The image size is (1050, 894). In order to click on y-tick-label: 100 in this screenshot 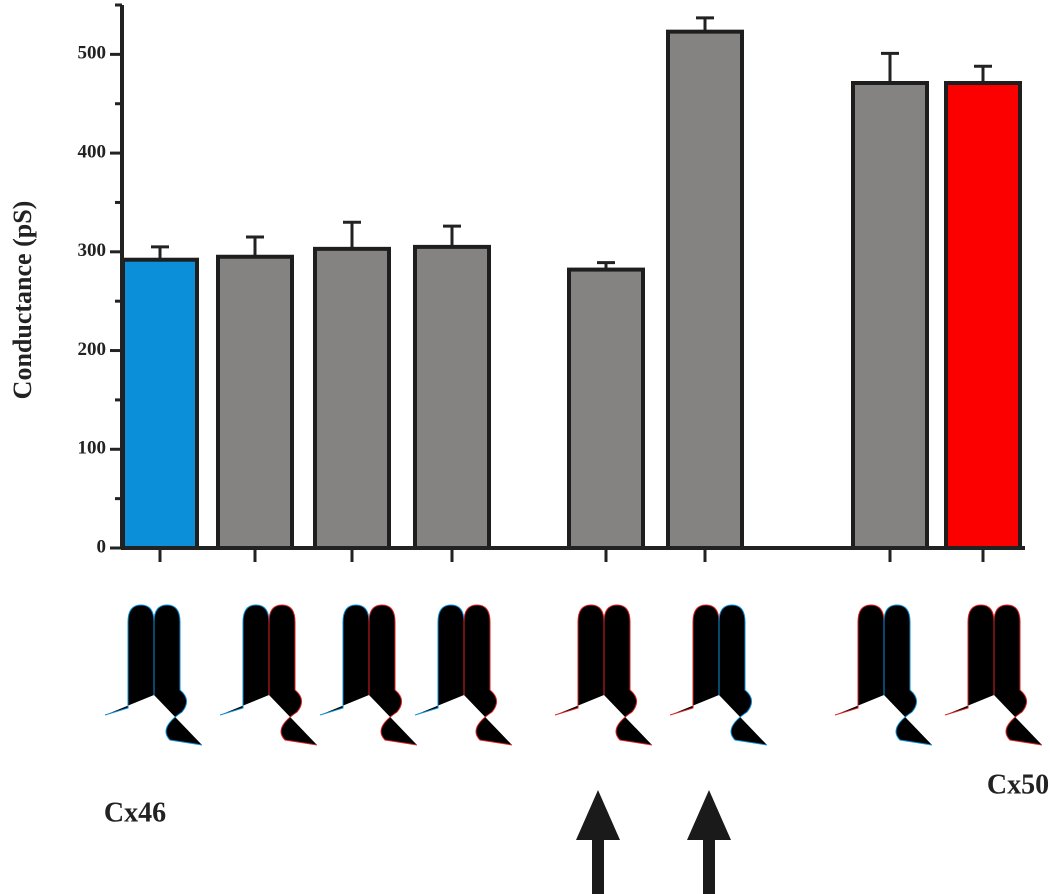, I will do `click(92, 448)`.